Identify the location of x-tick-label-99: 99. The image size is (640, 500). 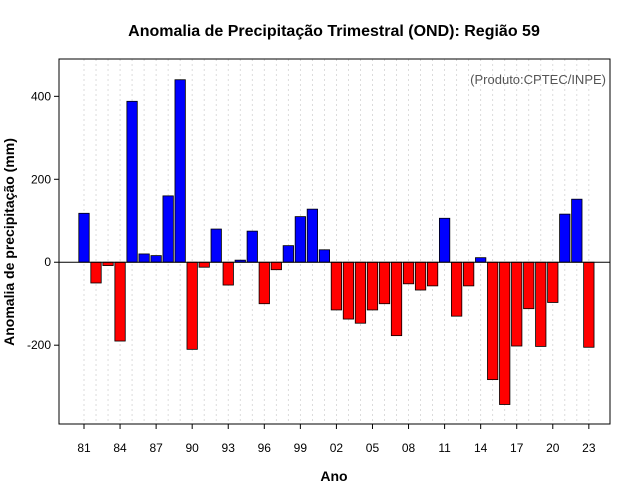
(301, 448).